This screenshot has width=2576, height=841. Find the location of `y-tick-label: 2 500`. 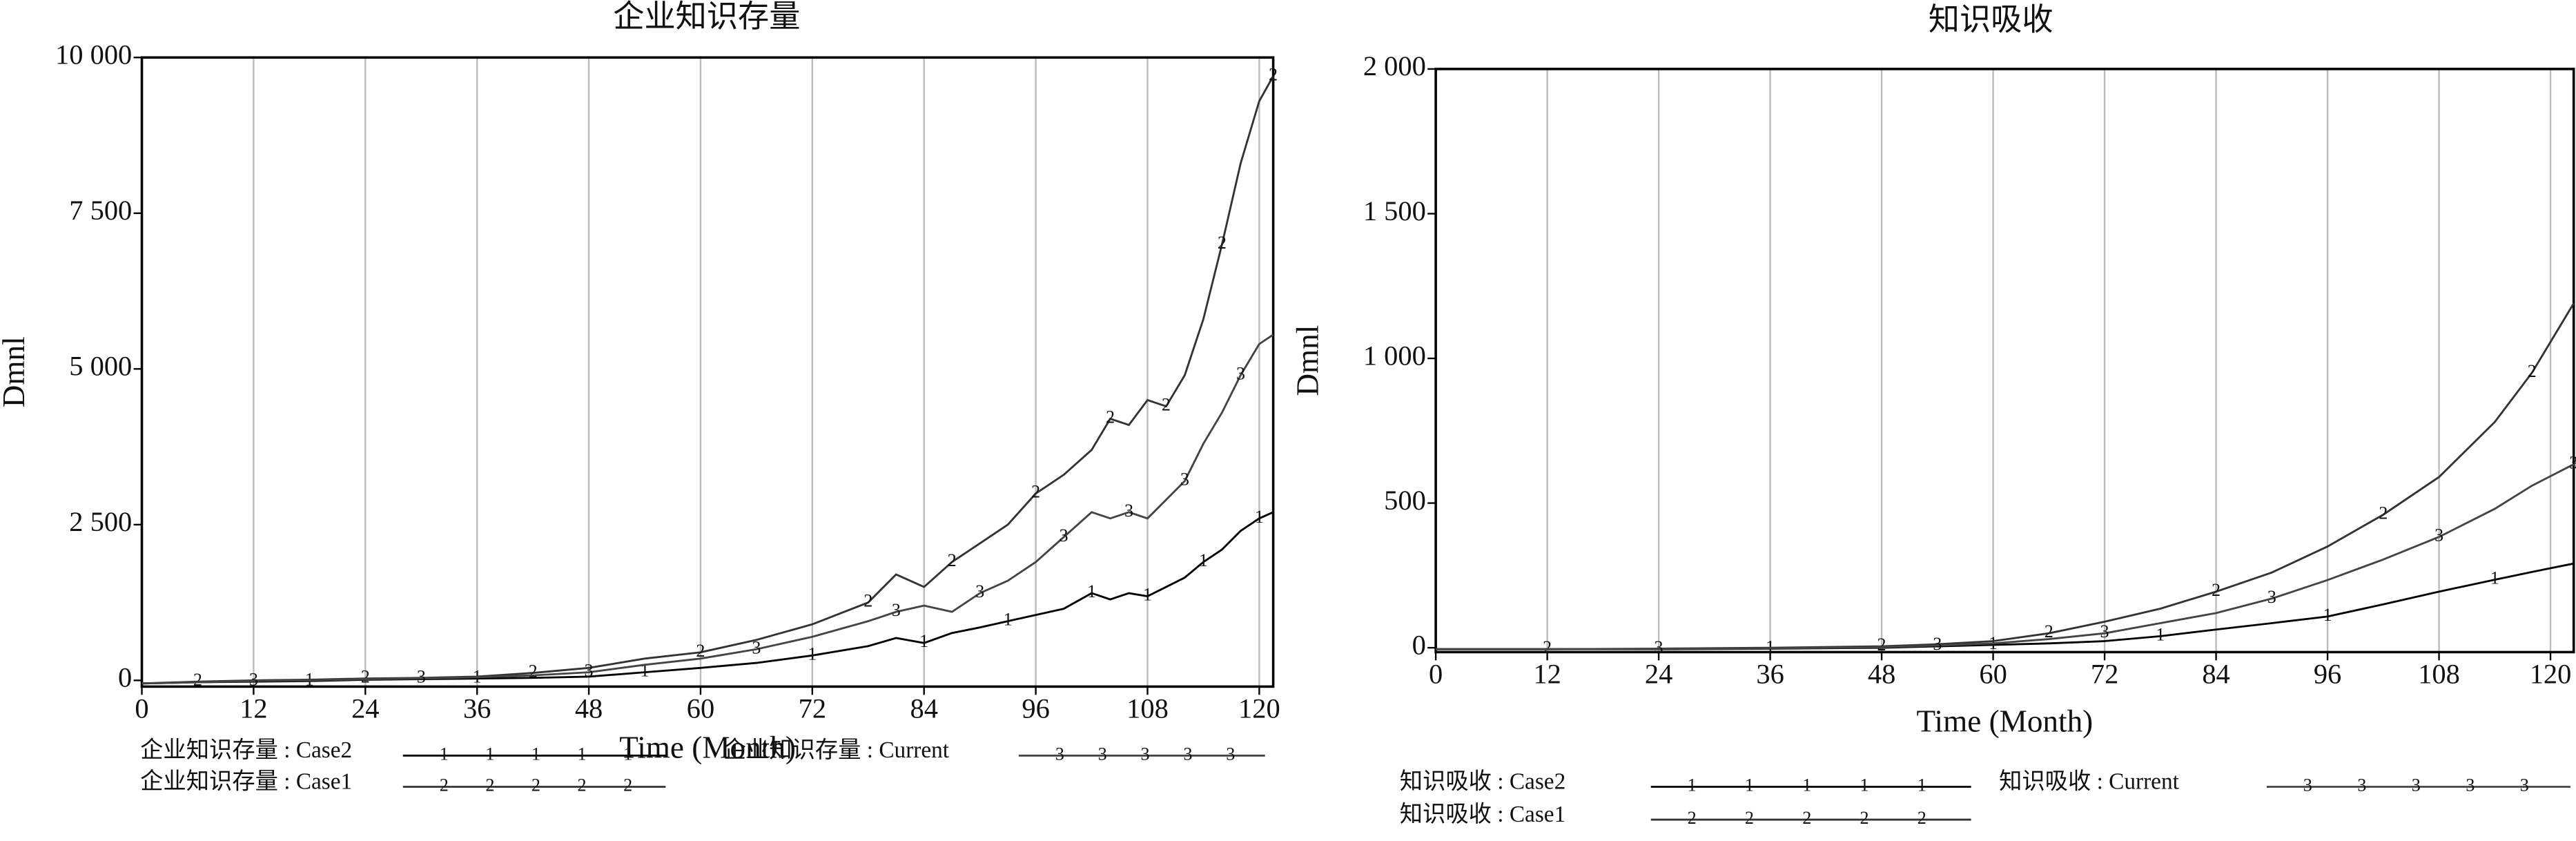

y-tick-label: 2 500 is located at coordinates (100, 521).